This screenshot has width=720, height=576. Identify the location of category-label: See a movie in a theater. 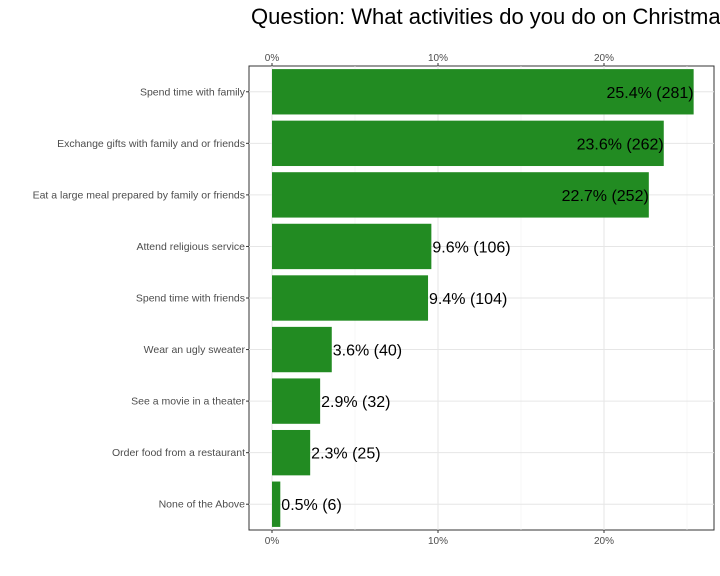
(188, 402).